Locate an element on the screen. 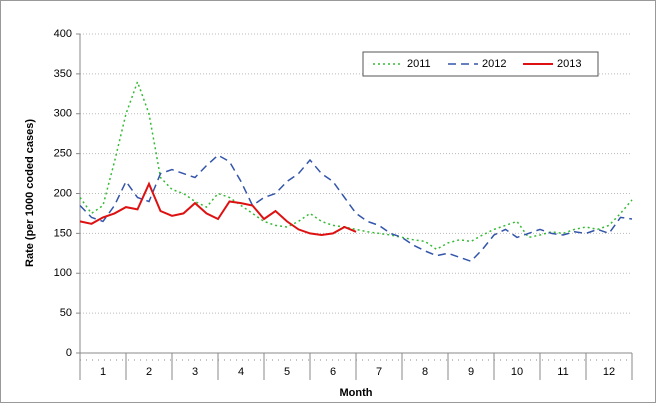 The width and height of the screenshot is (656, 403). legend-label: 2012 is located at coordinates (494, 64).